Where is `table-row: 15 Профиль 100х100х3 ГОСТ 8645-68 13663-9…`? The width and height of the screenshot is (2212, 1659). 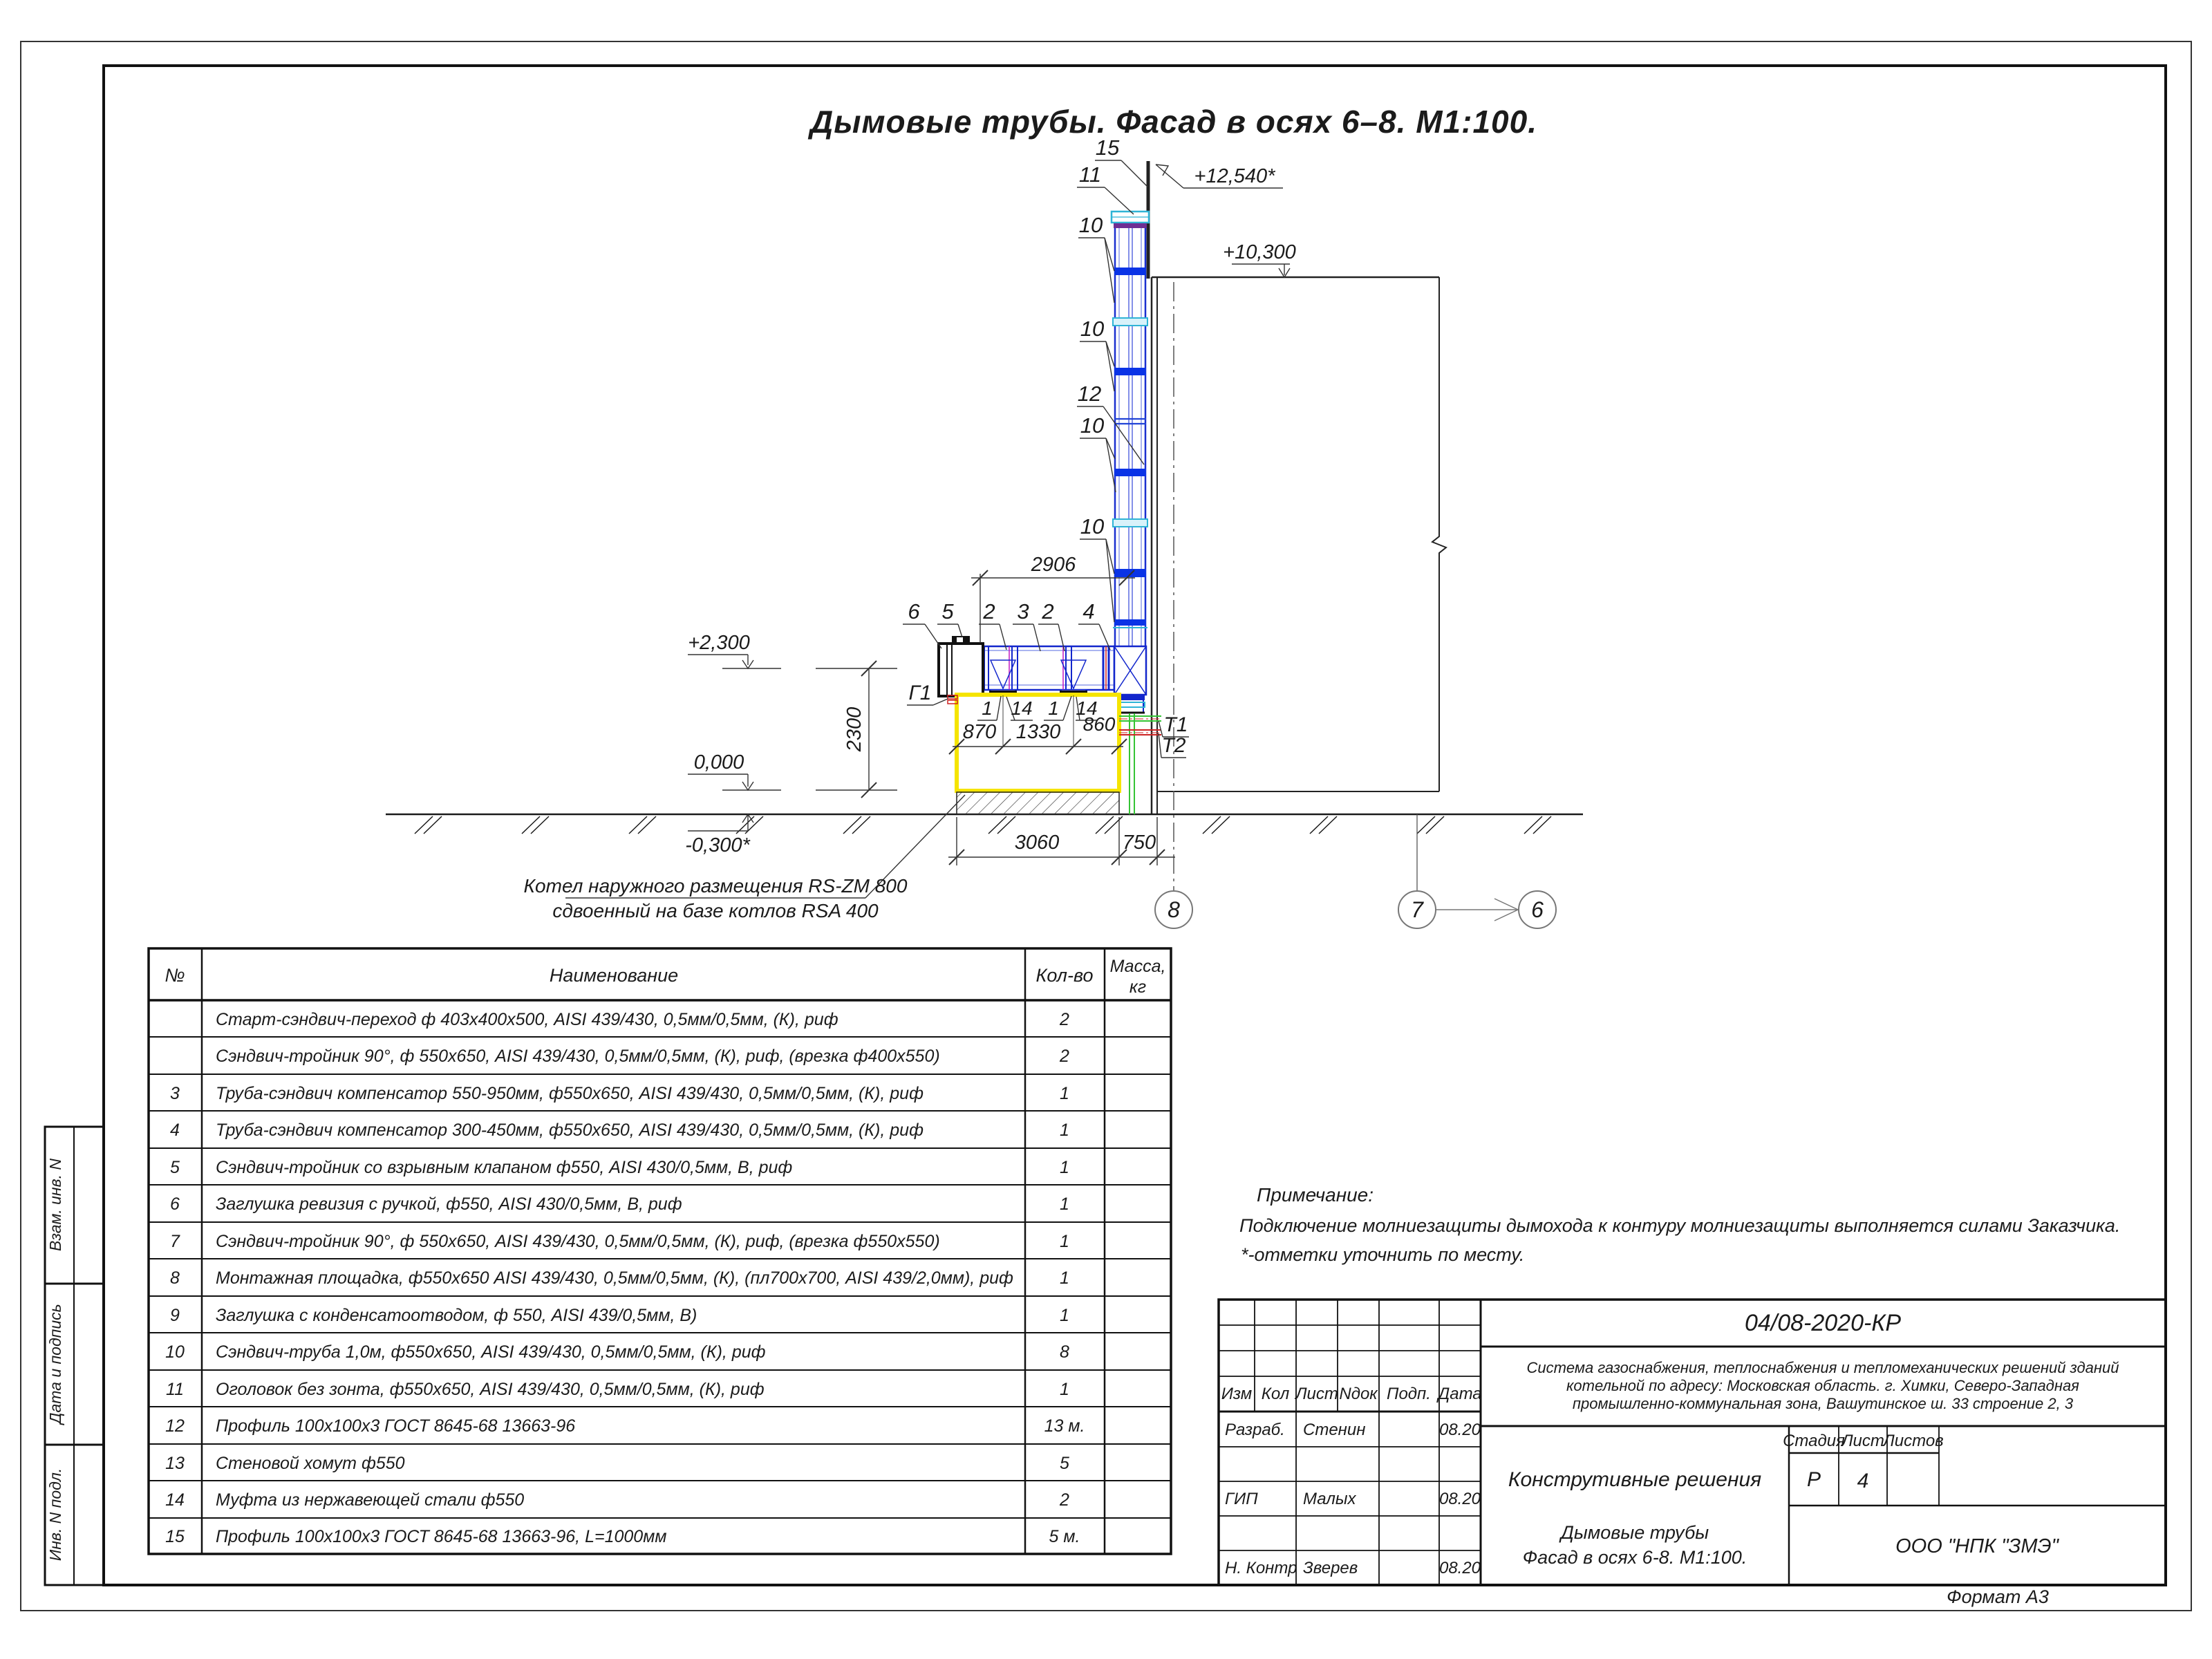 table-row: 15 Профиль 100х100х3 ГОСТ 8645-68 13663-9… is located at coordinates (622, 1536).